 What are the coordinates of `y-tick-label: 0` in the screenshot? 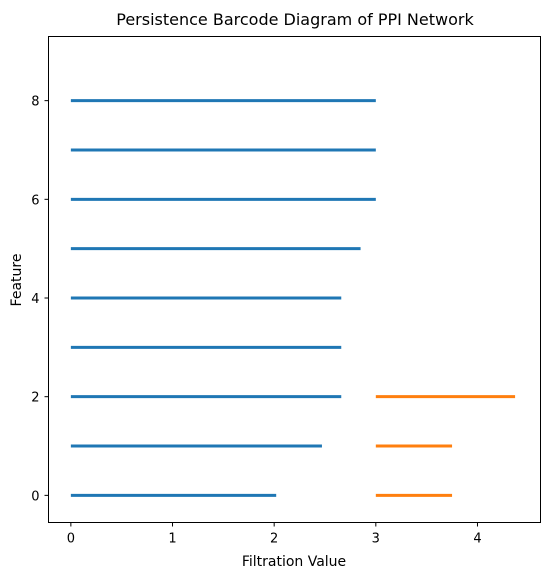 It's located at (35, 496).